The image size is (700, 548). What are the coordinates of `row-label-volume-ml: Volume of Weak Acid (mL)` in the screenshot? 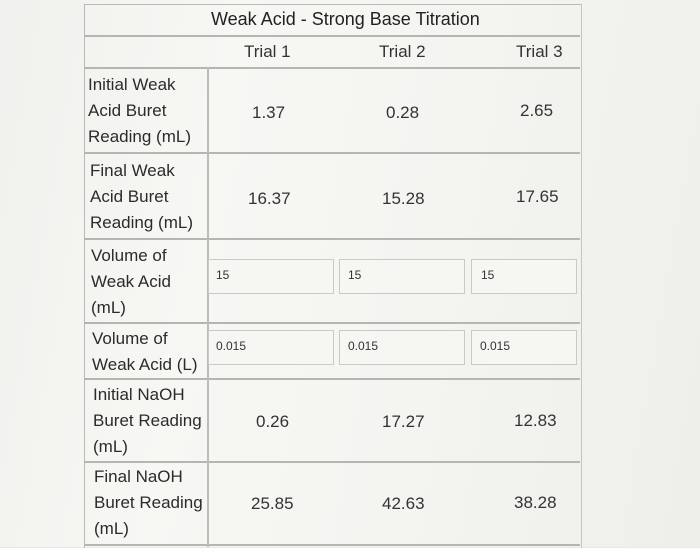 It's located at (131, 282).